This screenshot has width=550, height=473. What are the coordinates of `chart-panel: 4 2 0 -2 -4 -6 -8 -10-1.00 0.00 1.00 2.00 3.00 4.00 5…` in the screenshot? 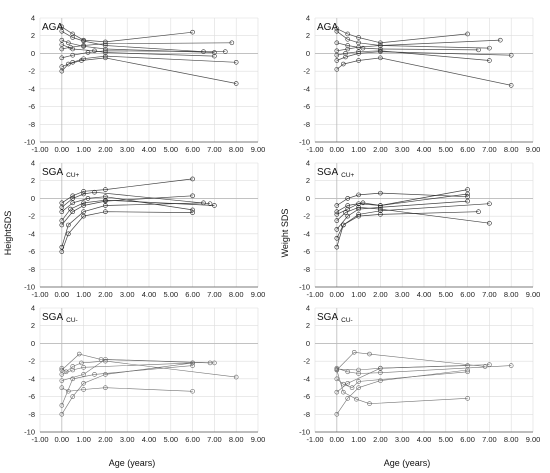 It's located at (419, 374).